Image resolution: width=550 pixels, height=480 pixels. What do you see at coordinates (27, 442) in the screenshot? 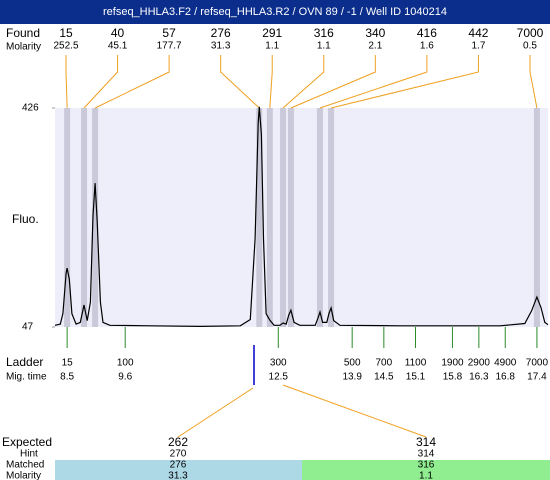
I see `expected-label: Expected` at bounding box center [27, 442].